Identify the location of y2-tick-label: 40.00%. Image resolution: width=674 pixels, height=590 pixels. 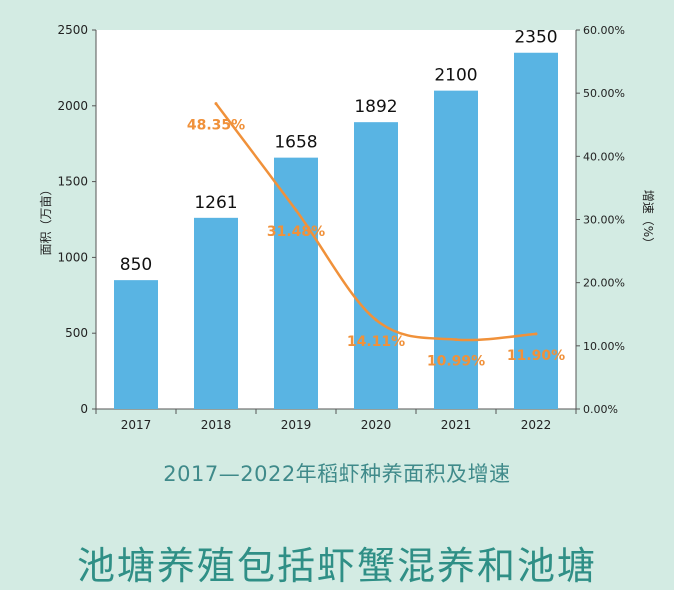
(604, 156).